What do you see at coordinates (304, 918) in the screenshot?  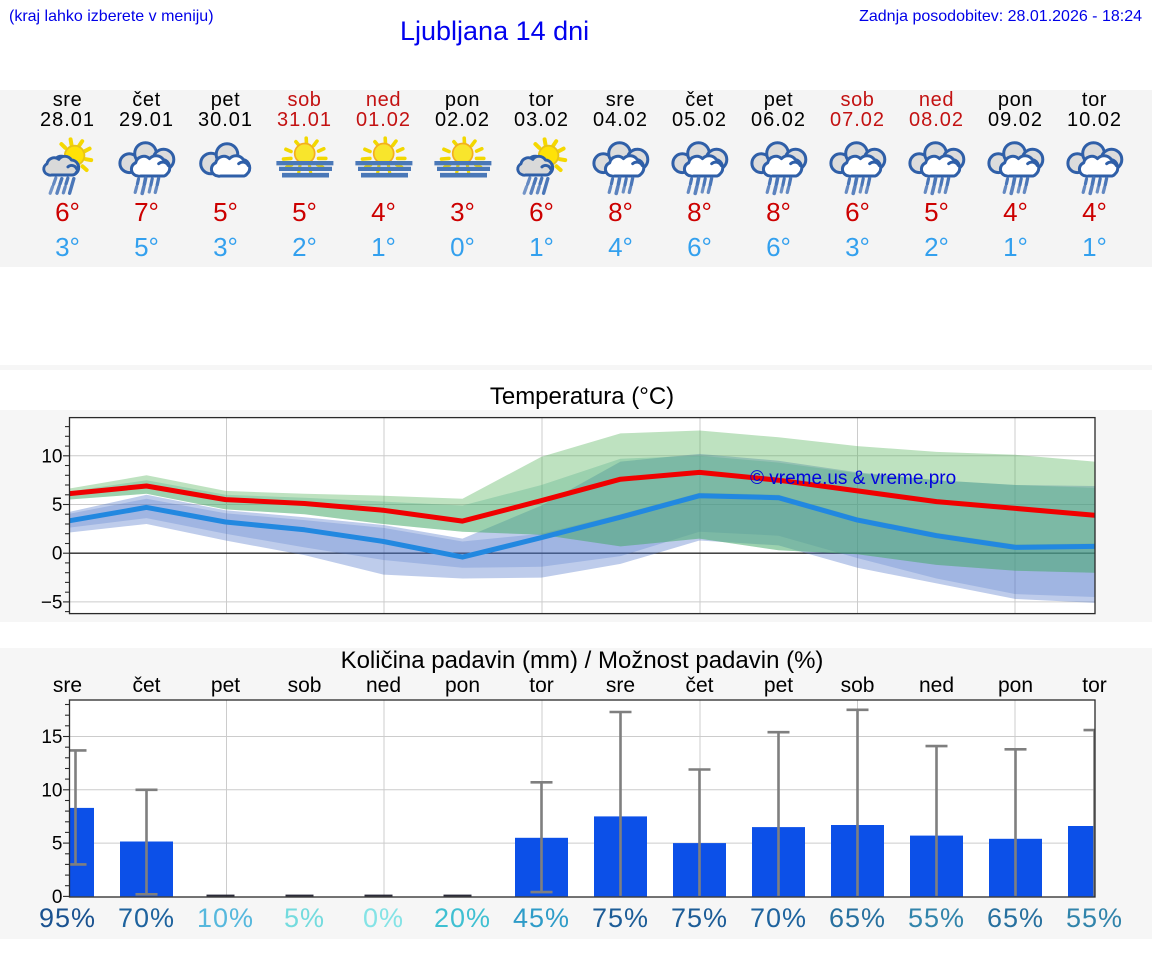 I see `svg-text: 5%` at bounding box center [304, 918].